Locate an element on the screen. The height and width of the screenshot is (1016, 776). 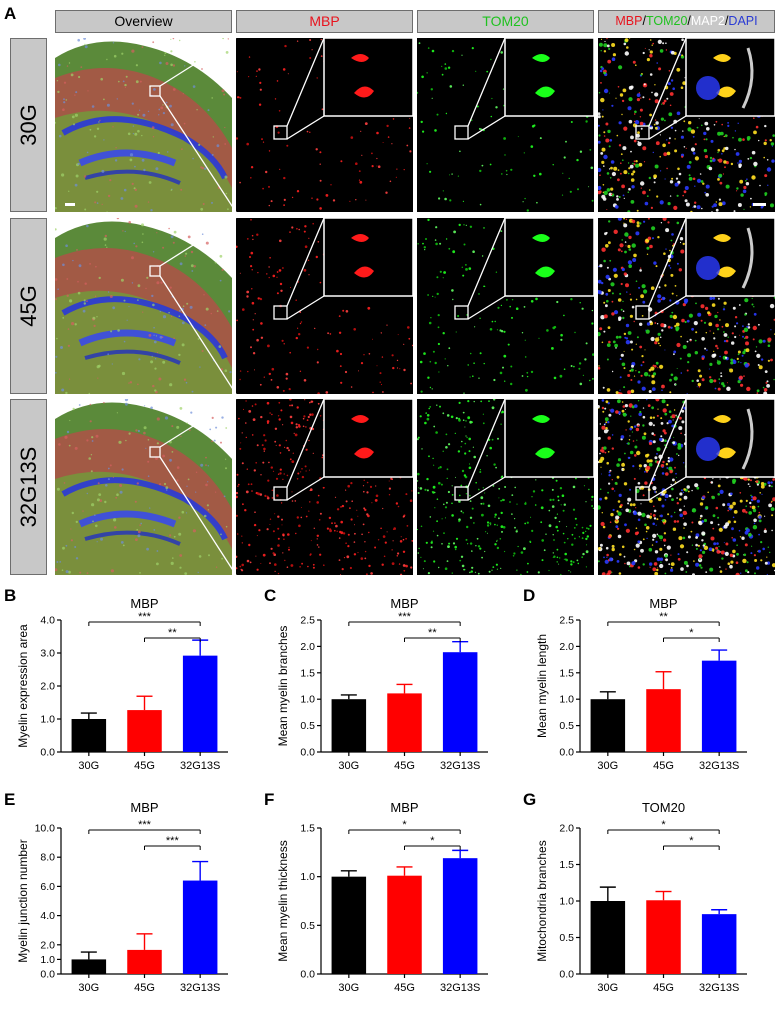
row-label-30g: 30G is located at coordinates (28, 125).